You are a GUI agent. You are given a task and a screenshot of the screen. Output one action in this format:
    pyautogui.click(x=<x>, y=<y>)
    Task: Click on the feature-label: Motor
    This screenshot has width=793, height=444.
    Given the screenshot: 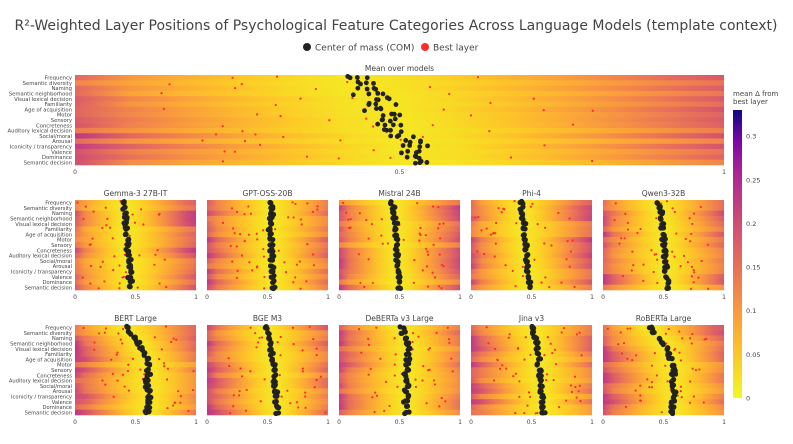 What is the action you would take?
    pyautogui.click(x=65, y=241)
    